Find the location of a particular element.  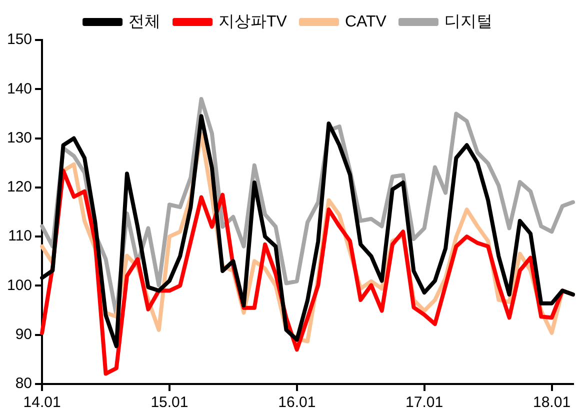

x-tick-label: 17.01 is located at coordinates (425, 403).